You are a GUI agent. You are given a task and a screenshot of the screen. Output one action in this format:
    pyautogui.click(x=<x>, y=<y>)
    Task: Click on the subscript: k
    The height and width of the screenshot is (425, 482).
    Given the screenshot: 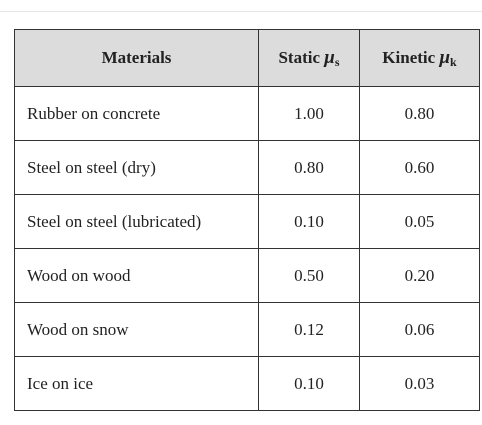 What is the action you would take?
    pyautogui.click(x=453, y=61)
    